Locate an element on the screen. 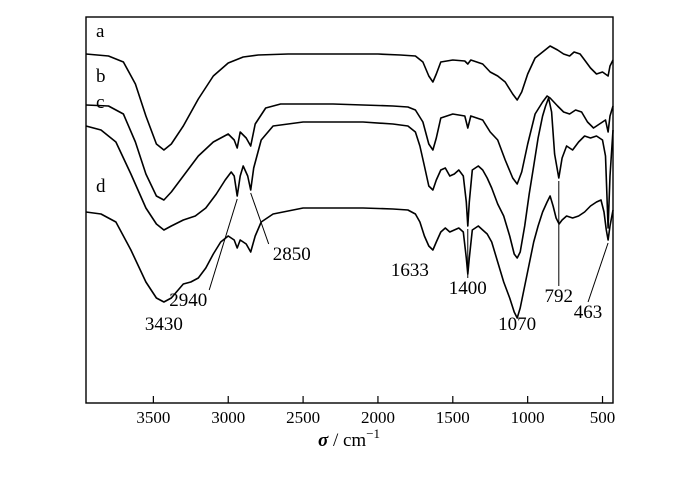 This screenshot has height=481, width=700. series-label-b: b is located at coordinates (101, 76).